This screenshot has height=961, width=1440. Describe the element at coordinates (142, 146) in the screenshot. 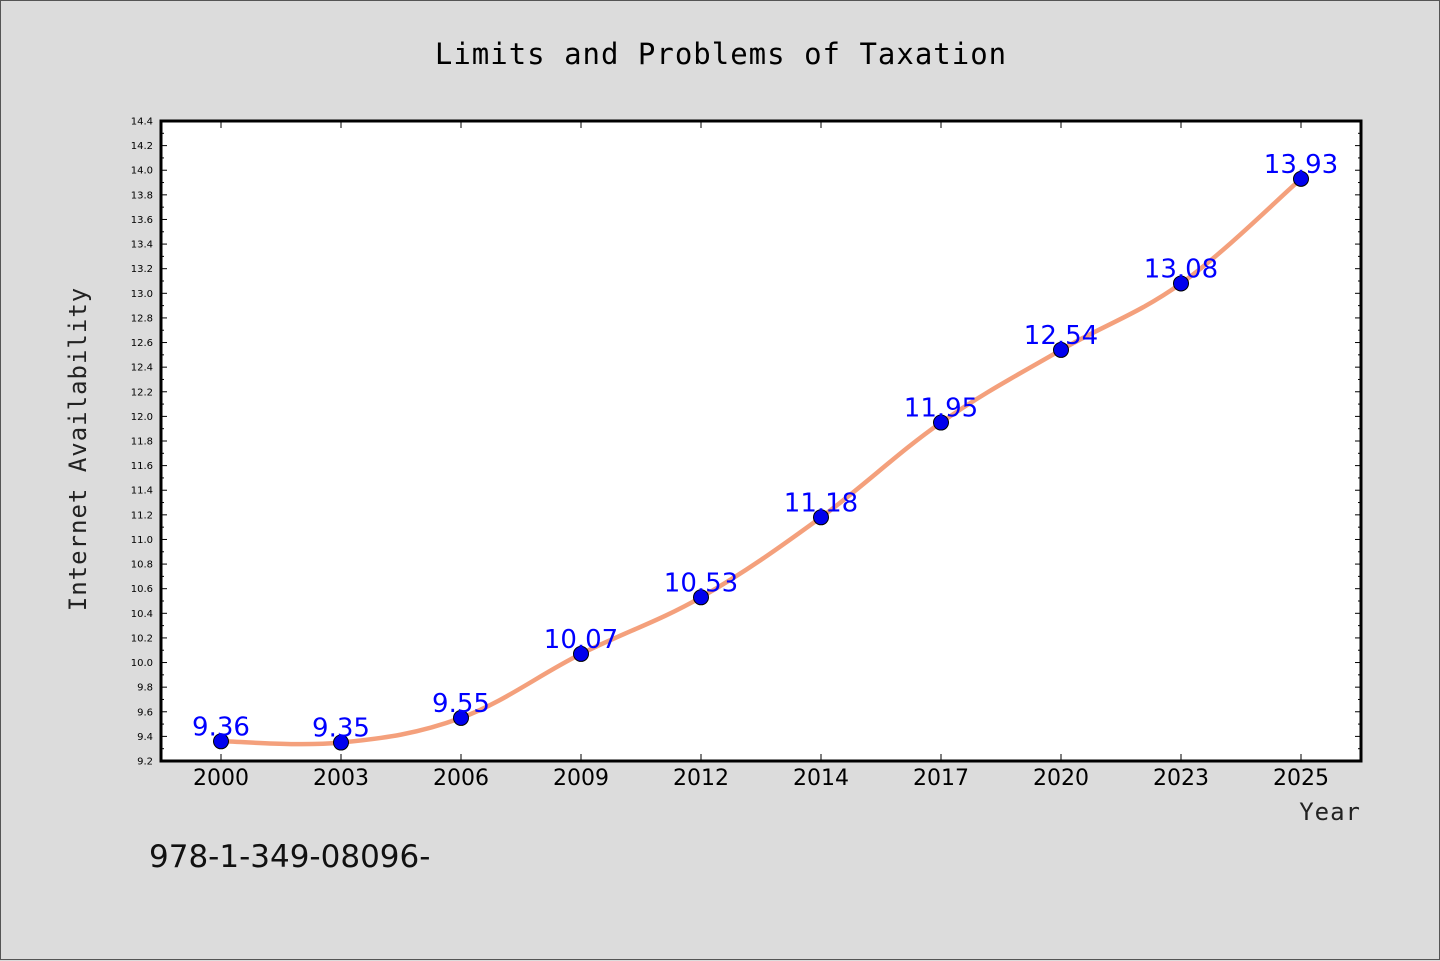

I see `y-tick-label: 14.2` at that location.